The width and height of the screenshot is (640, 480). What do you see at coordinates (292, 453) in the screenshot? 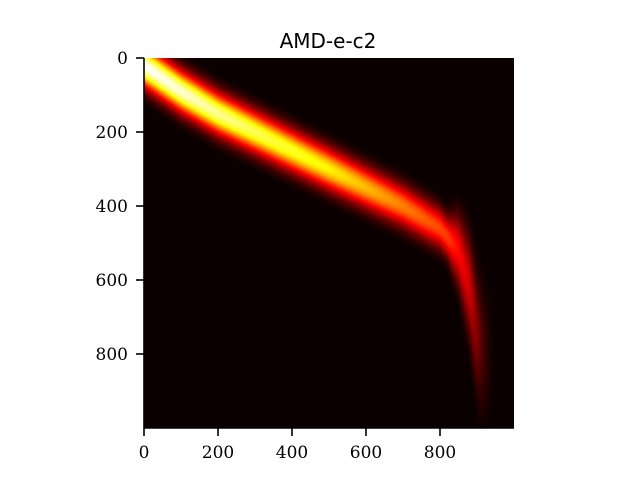
I see `x-tick-label: 400` at bounding box center [292, 453].